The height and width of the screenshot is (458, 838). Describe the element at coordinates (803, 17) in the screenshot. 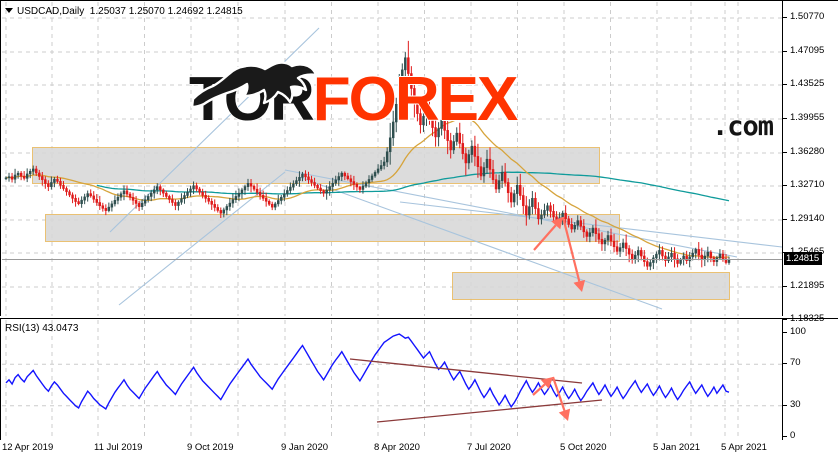

I see `price-tick-0: 1.50770` at that location.